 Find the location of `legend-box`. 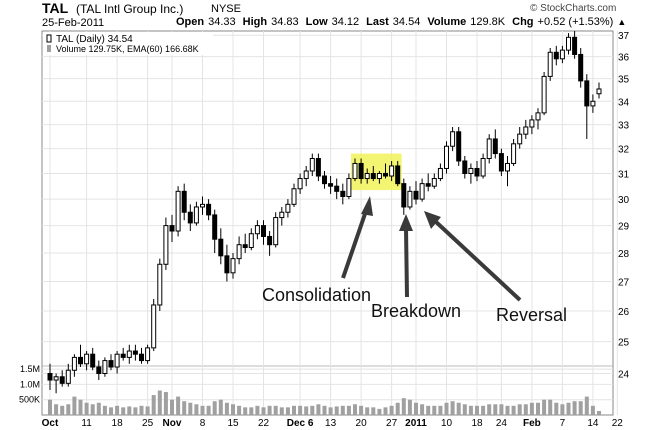

legend-box is located at coordinates (128, 43).